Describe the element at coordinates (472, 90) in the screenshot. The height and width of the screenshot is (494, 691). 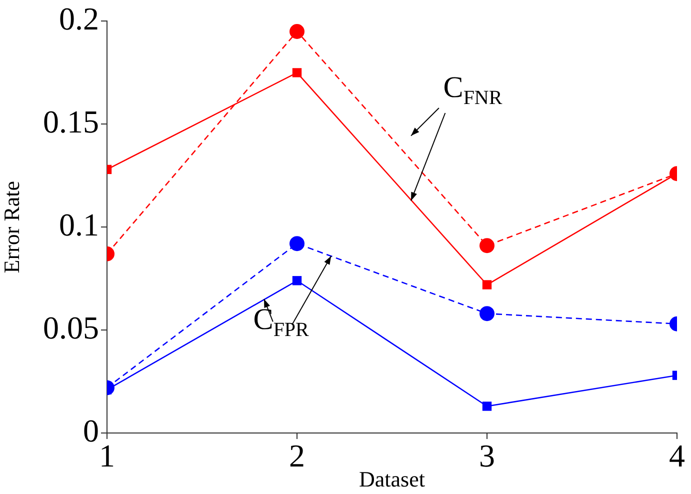
I see `annotation: C$_{FNR}$` at that location.